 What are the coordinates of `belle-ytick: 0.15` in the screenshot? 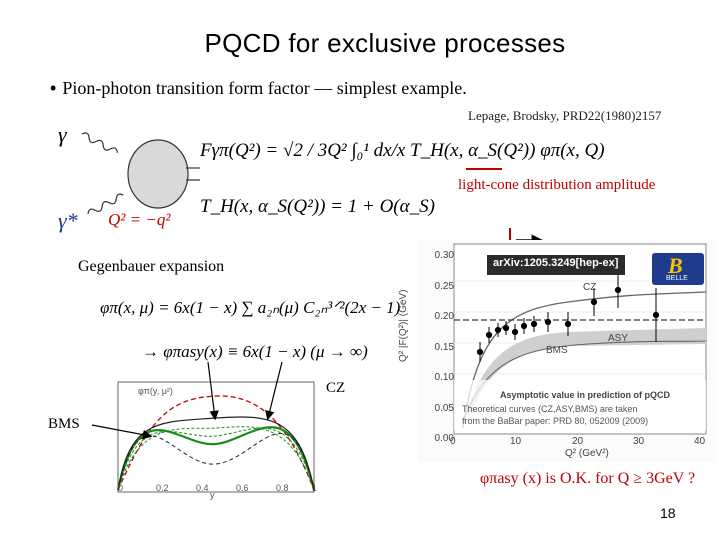 It's located at (444, 347).